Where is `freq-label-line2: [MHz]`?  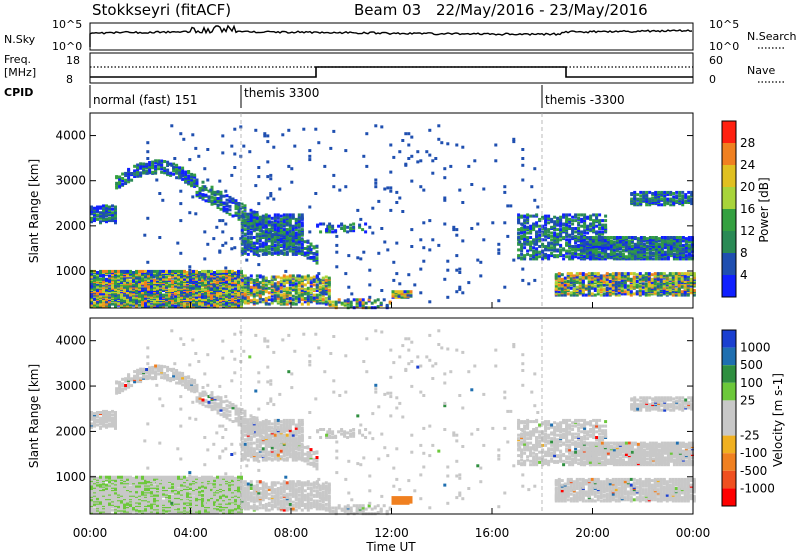
freq-label-line2: [MHz] is located at coordinates (20, 72).